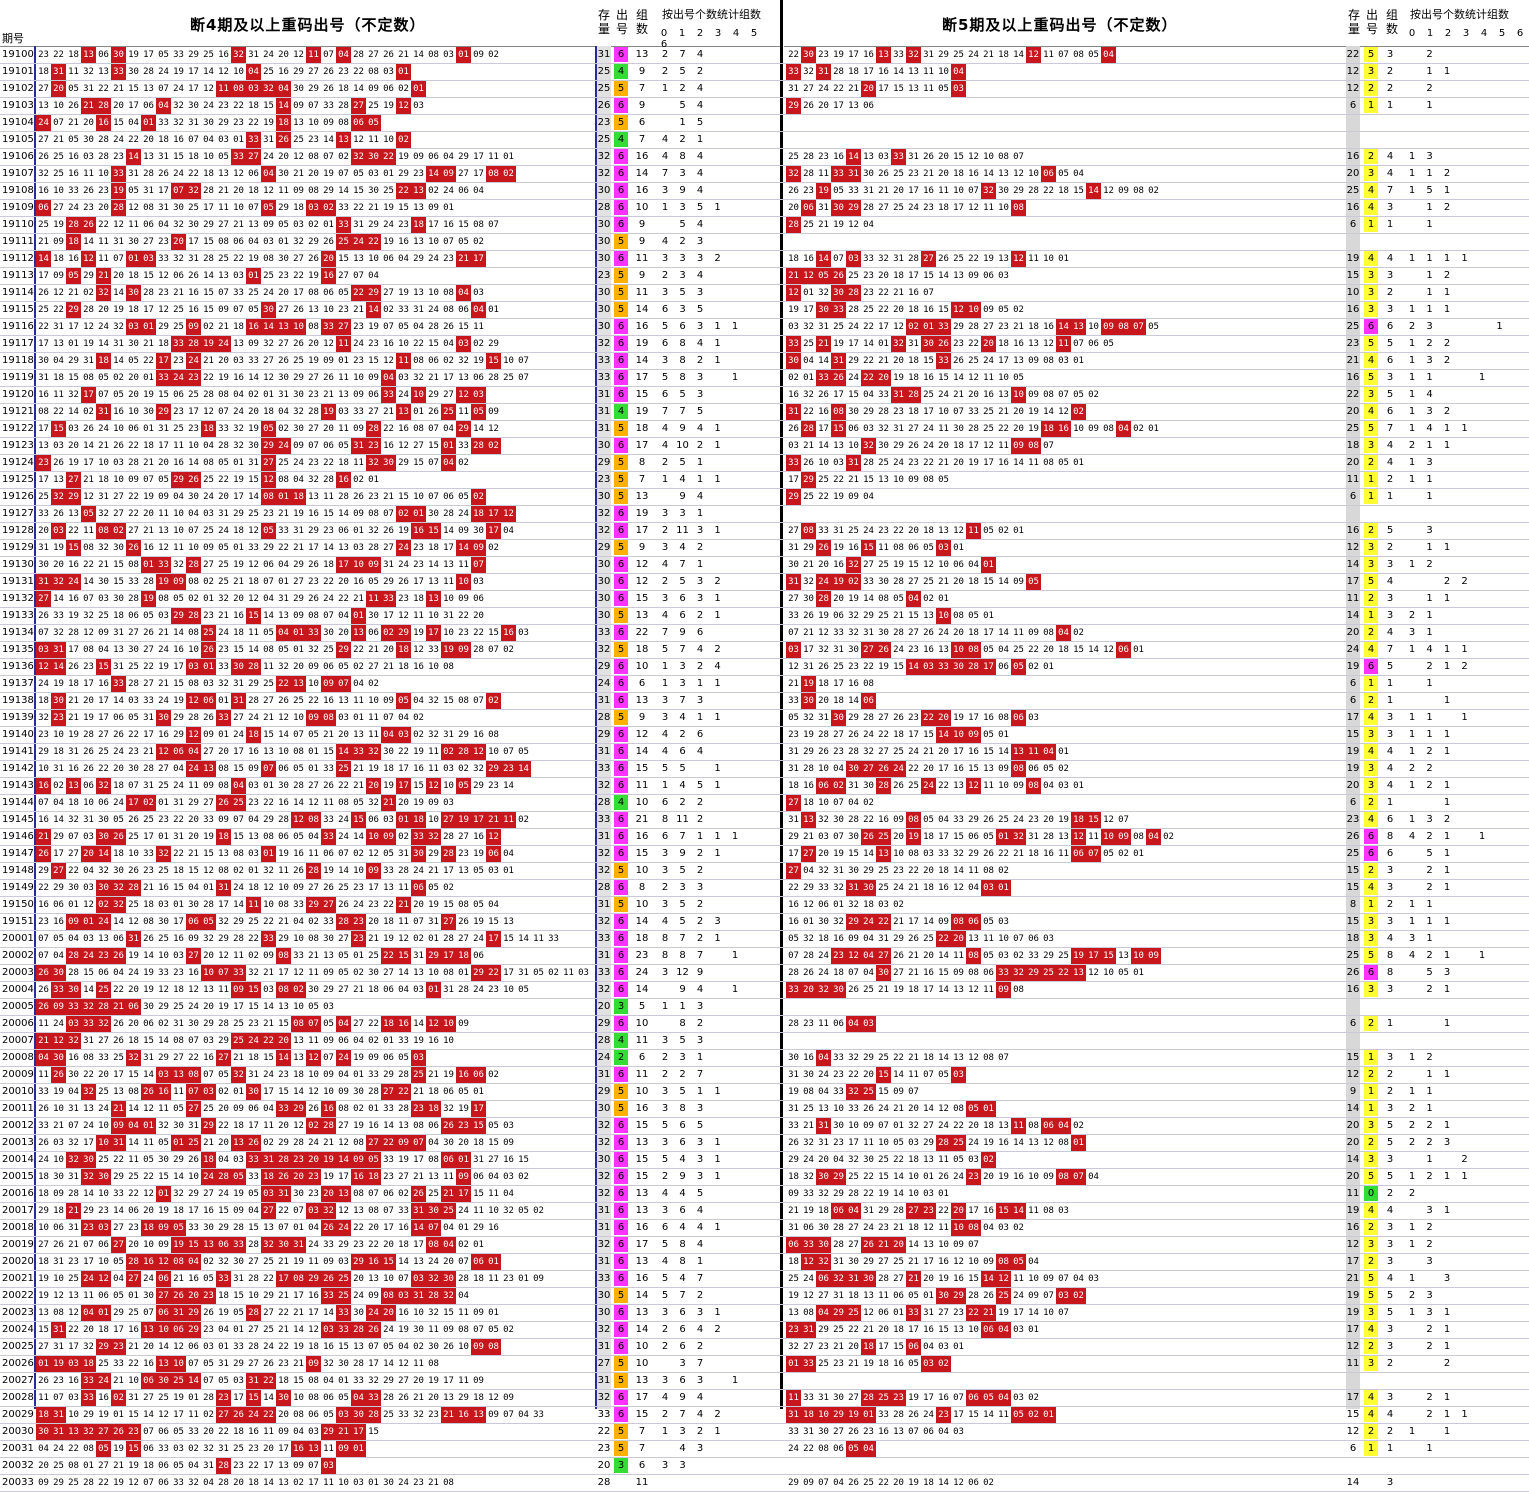 The image size is (1529, 1492). Describe the element at coordinates (665, 480) in the screenshot. I see `left-stat-value: 1` at that location.